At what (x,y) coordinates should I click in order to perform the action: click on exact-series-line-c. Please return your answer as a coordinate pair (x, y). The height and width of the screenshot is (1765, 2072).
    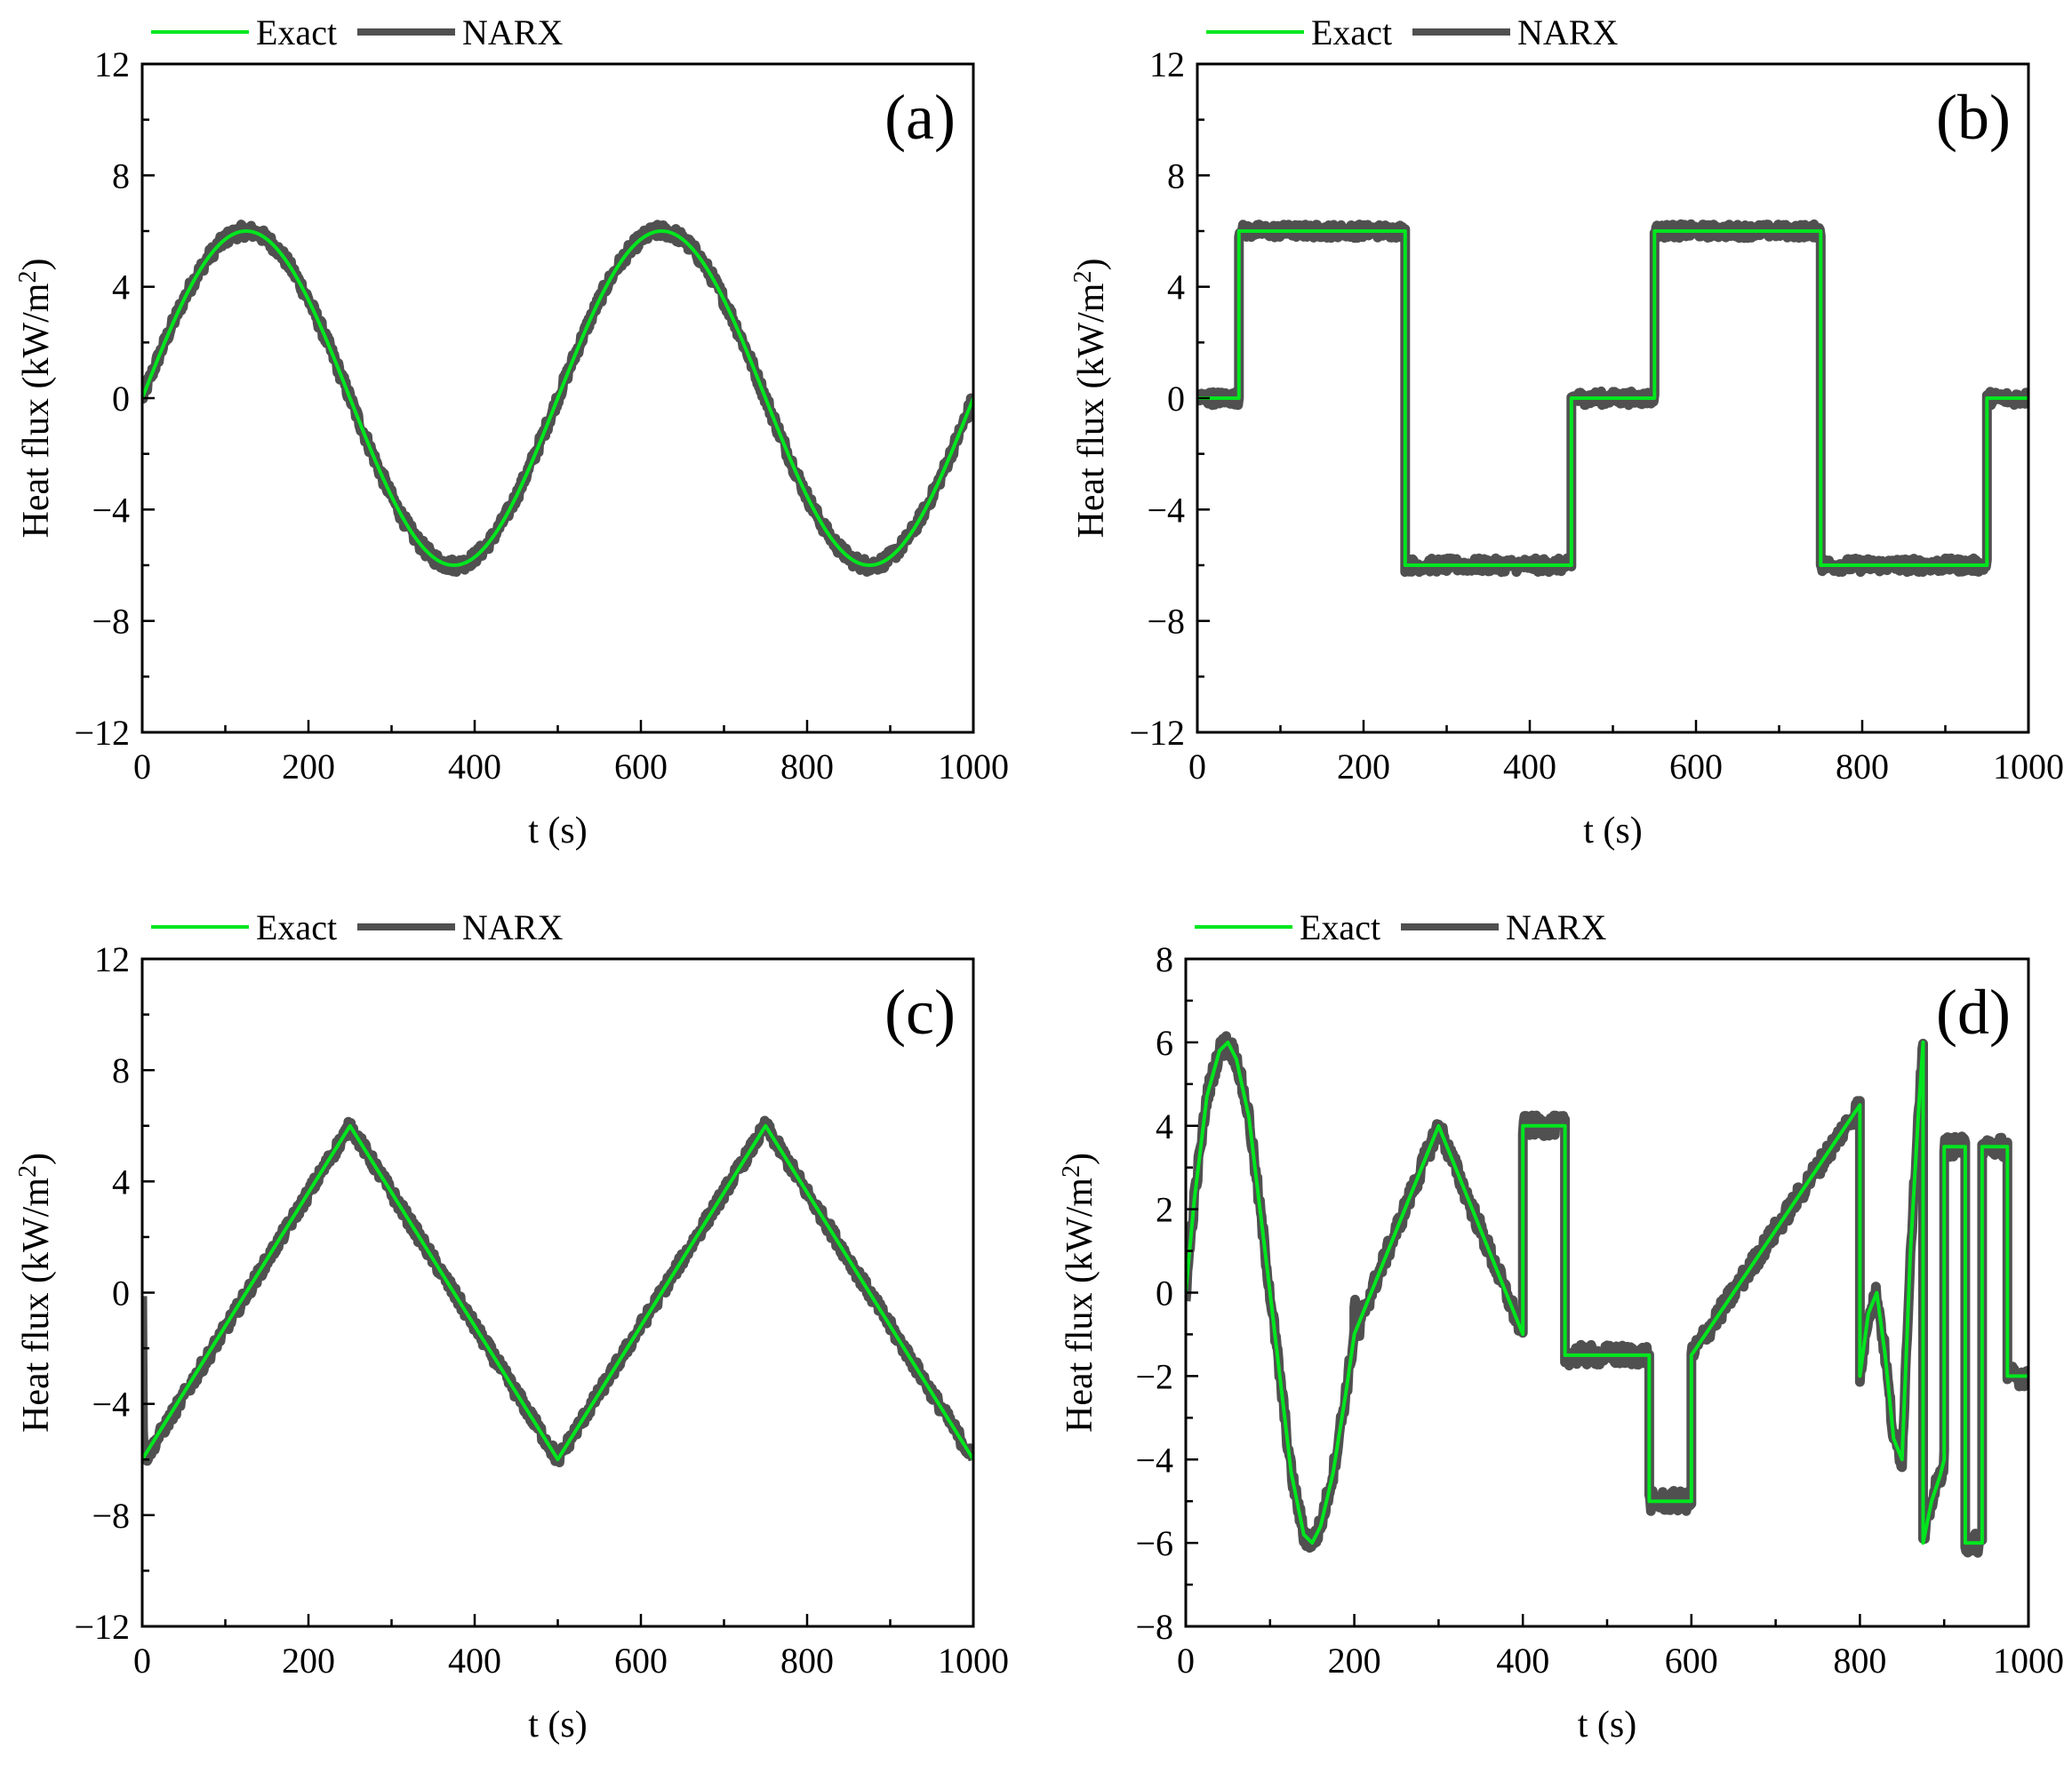
    Looking at the image, I should click on (557, 1292).